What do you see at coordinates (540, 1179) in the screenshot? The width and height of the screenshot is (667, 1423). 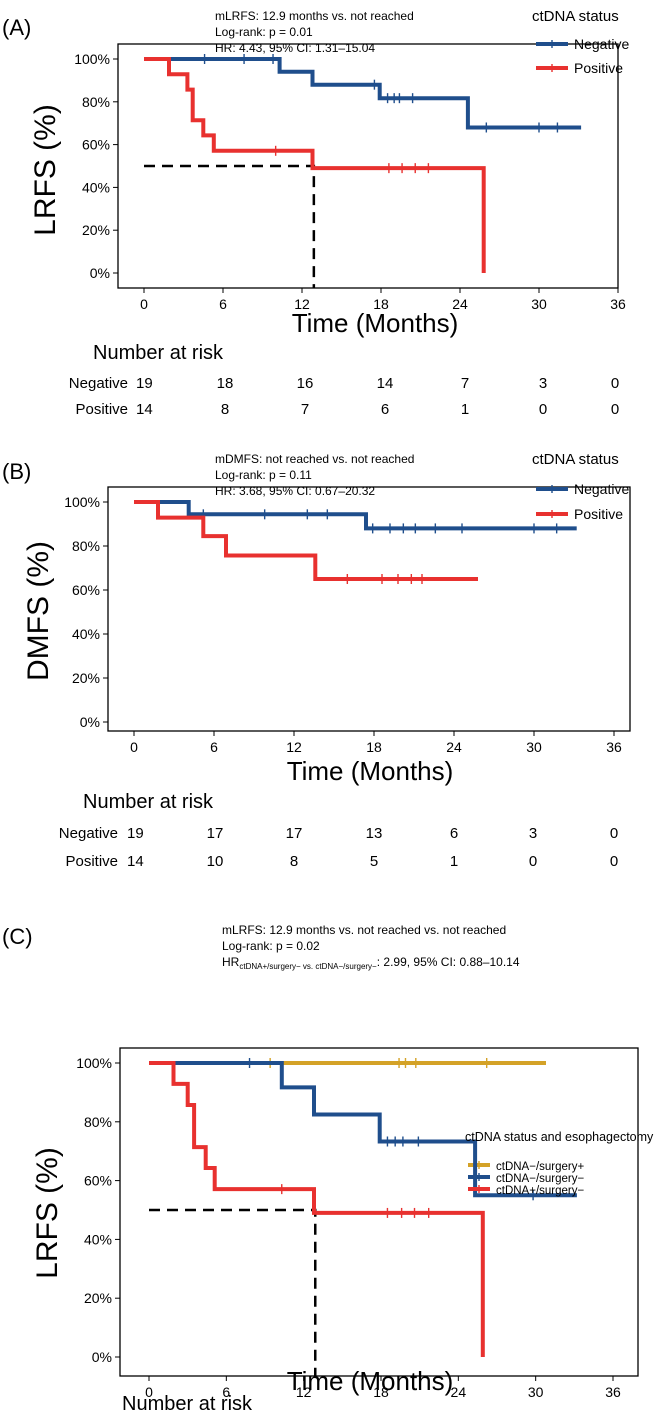 I see `legend-label: ctDNA−/surgery−` at bounding box center [540, 1179].